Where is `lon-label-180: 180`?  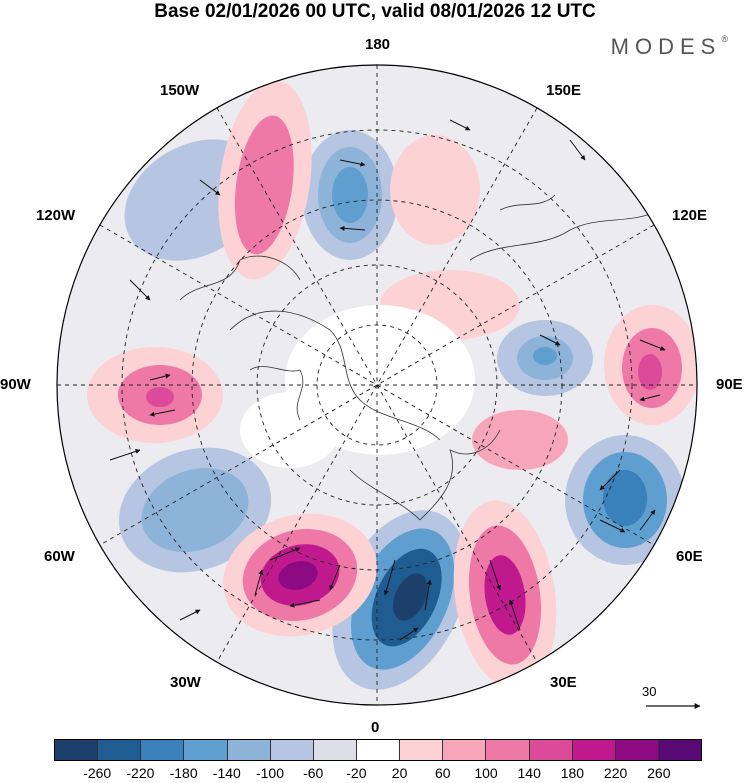
lon-label-180: 180 is located at coordinates (378, 44).